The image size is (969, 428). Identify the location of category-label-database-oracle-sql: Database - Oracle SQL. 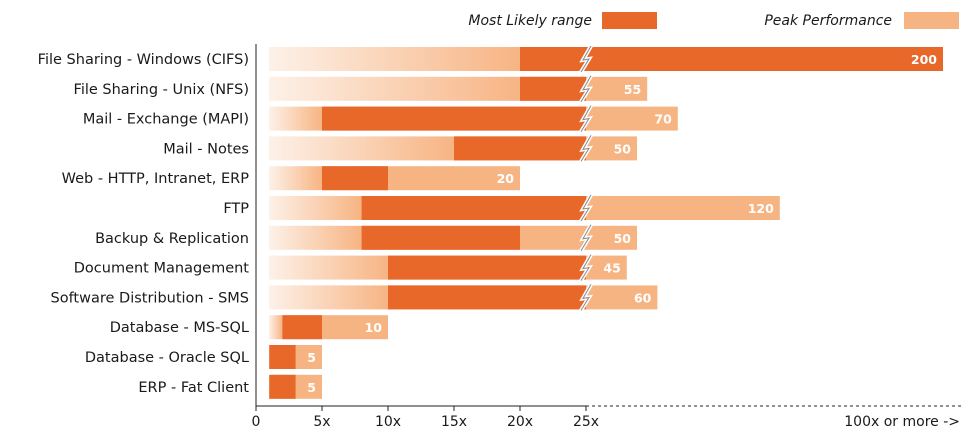
(167, 358).